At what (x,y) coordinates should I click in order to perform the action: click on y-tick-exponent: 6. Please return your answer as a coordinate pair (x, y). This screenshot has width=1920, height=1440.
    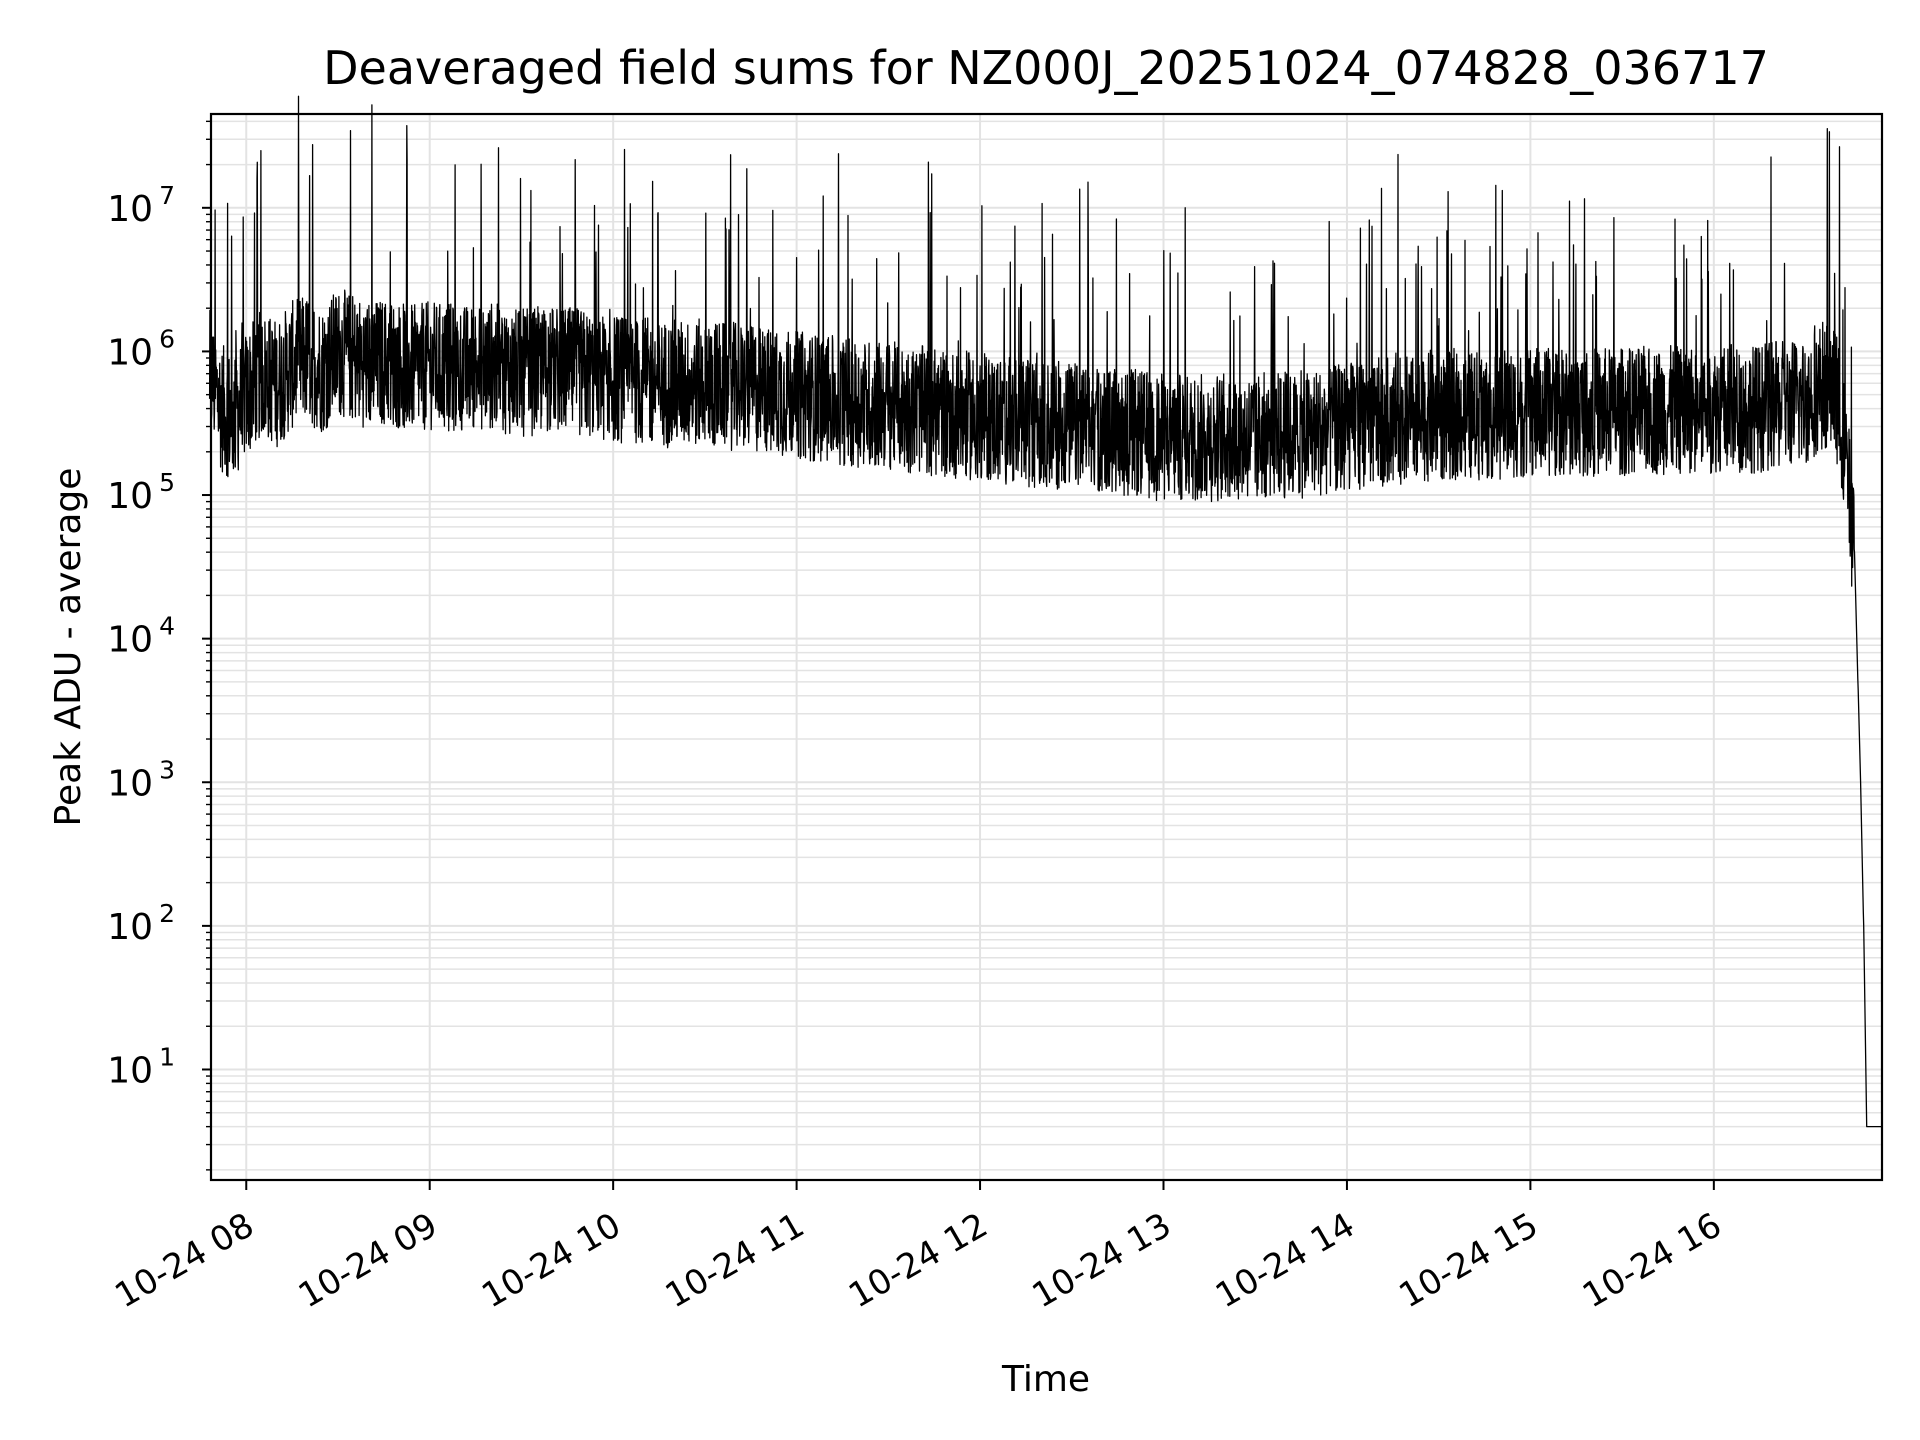
    Looking at the image, I should click on (167, 338).